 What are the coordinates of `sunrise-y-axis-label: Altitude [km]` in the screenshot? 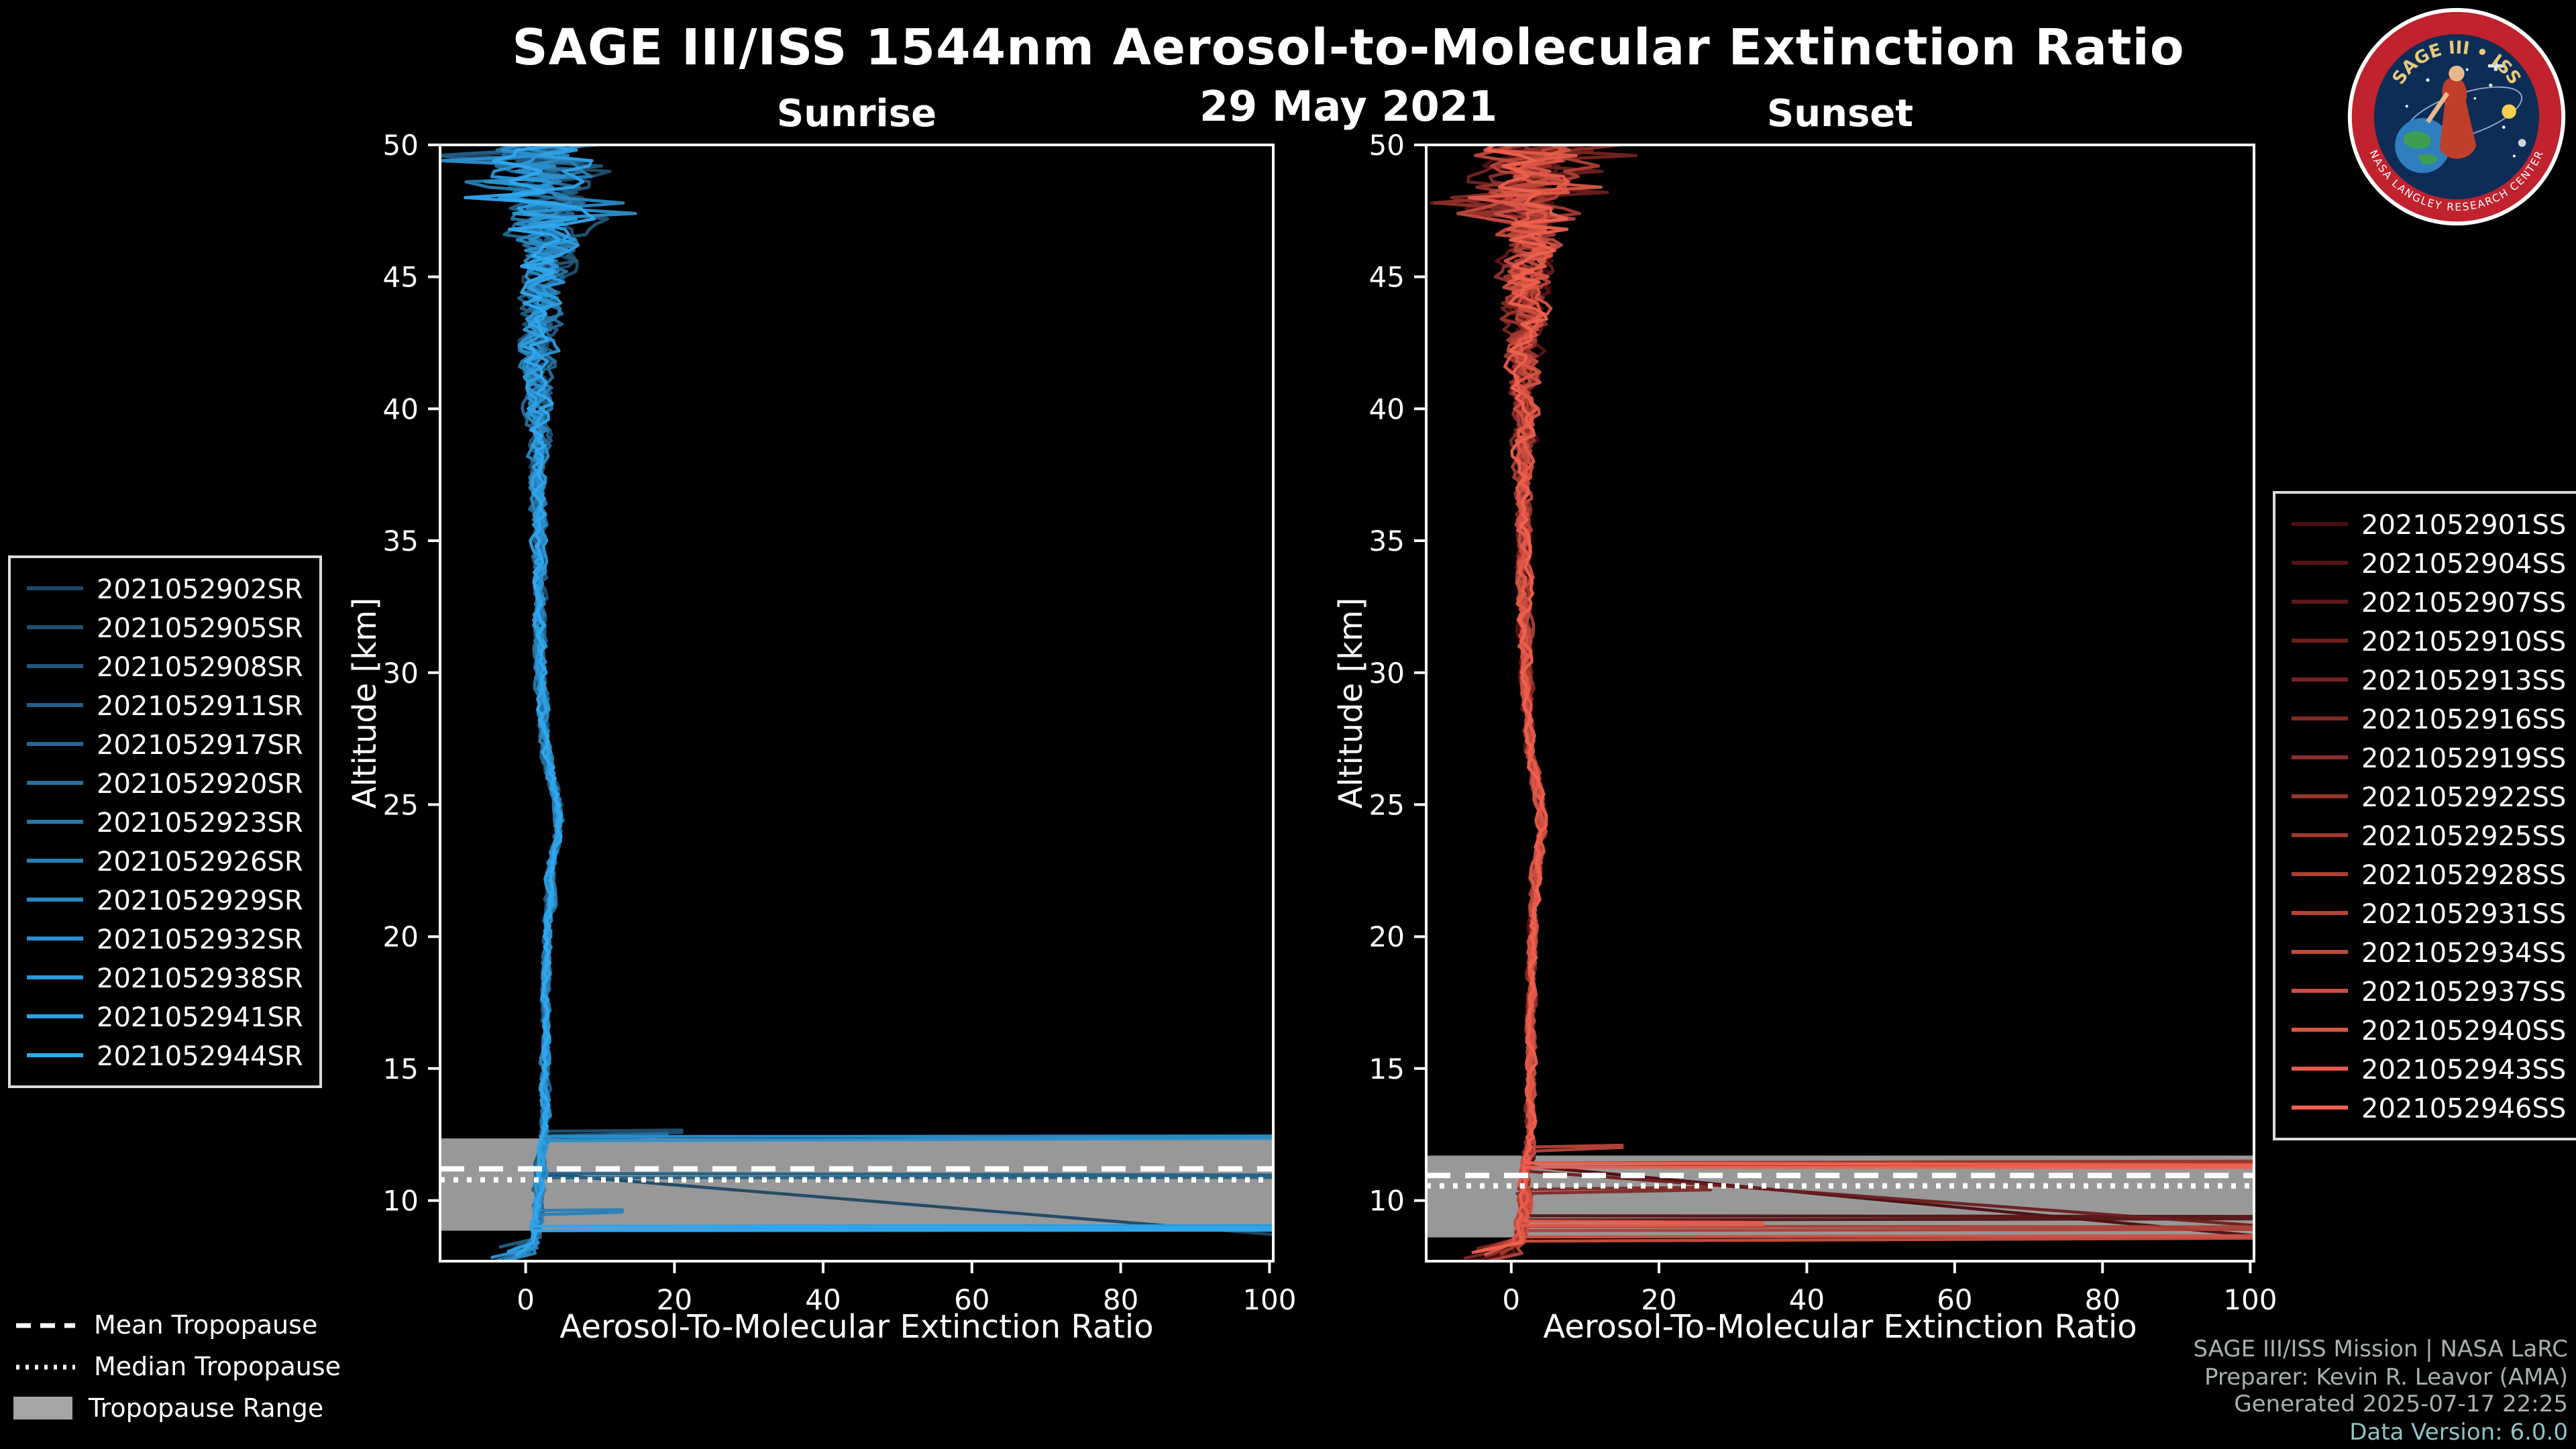 It's located at (365, 703).